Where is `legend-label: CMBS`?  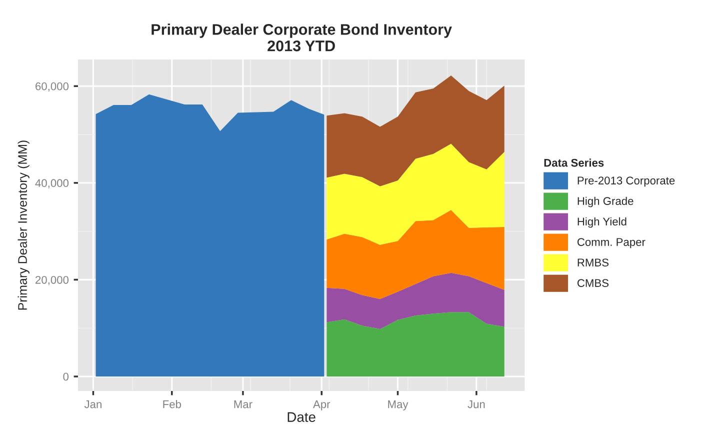
legend-label: CMBS is located at coordinates (593, 283).